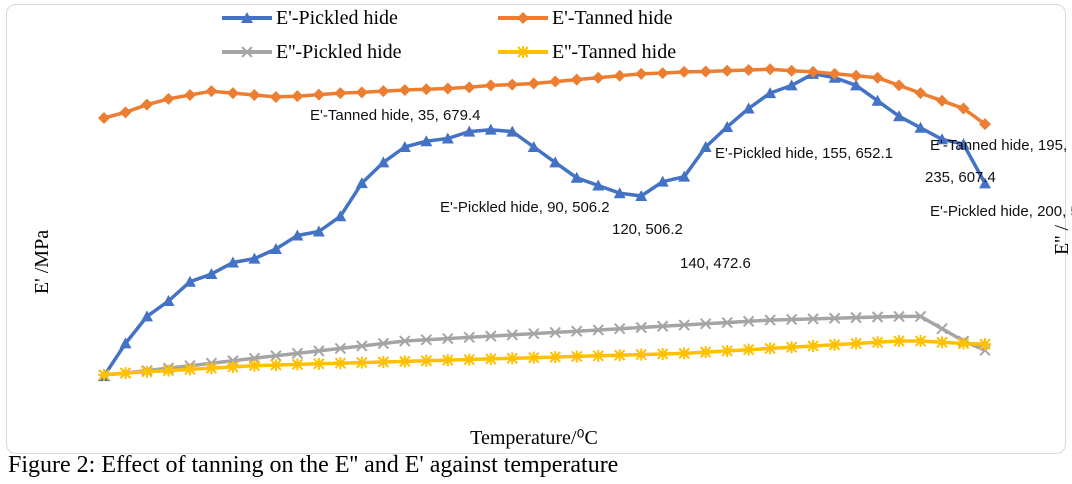 This screenshot has height=484, width=1072. I want to click on data-label: E'-Pickled hide, 155, 652.1, so click(804, 153).